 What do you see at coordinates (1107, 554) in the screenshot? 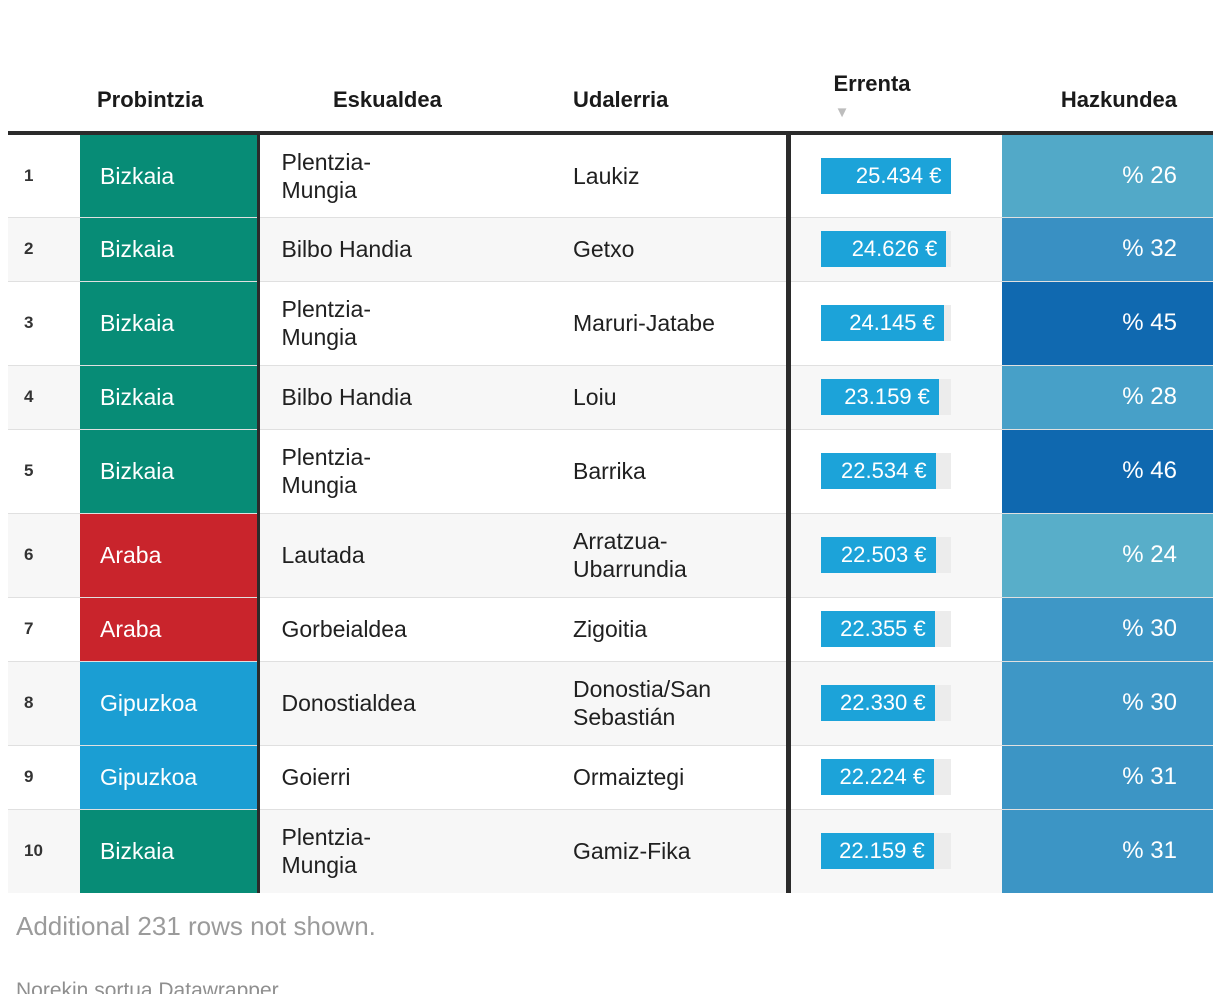
I see `hazkundea-cell: % 24` at bounding box center [1107, 554].